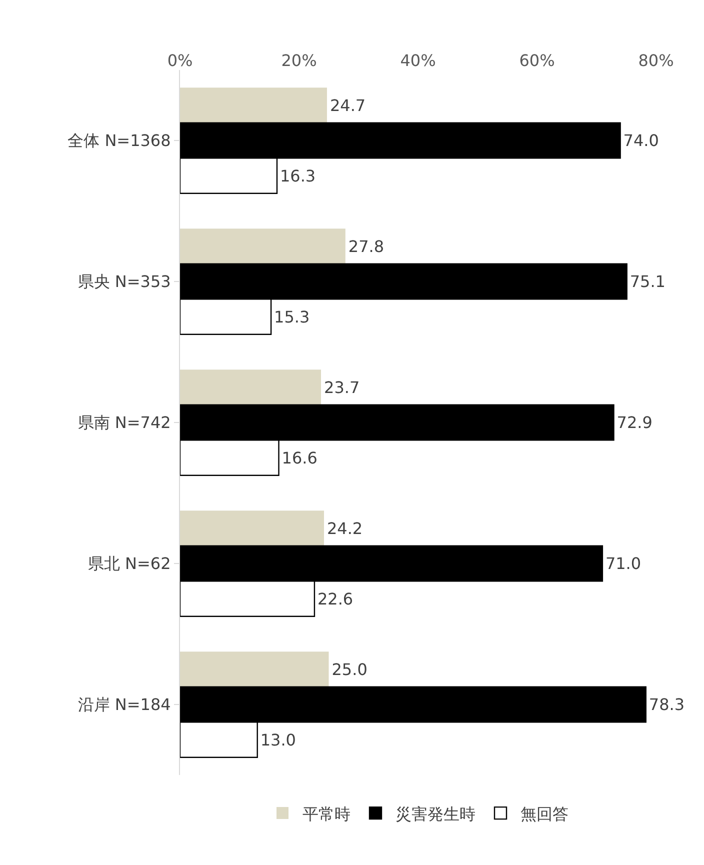 Image resolution: width=704 pixels, height=865 pixels. Describe the element at coordinates (366, 246) in the screenshot. I see `data-label: 27.8` at that location.